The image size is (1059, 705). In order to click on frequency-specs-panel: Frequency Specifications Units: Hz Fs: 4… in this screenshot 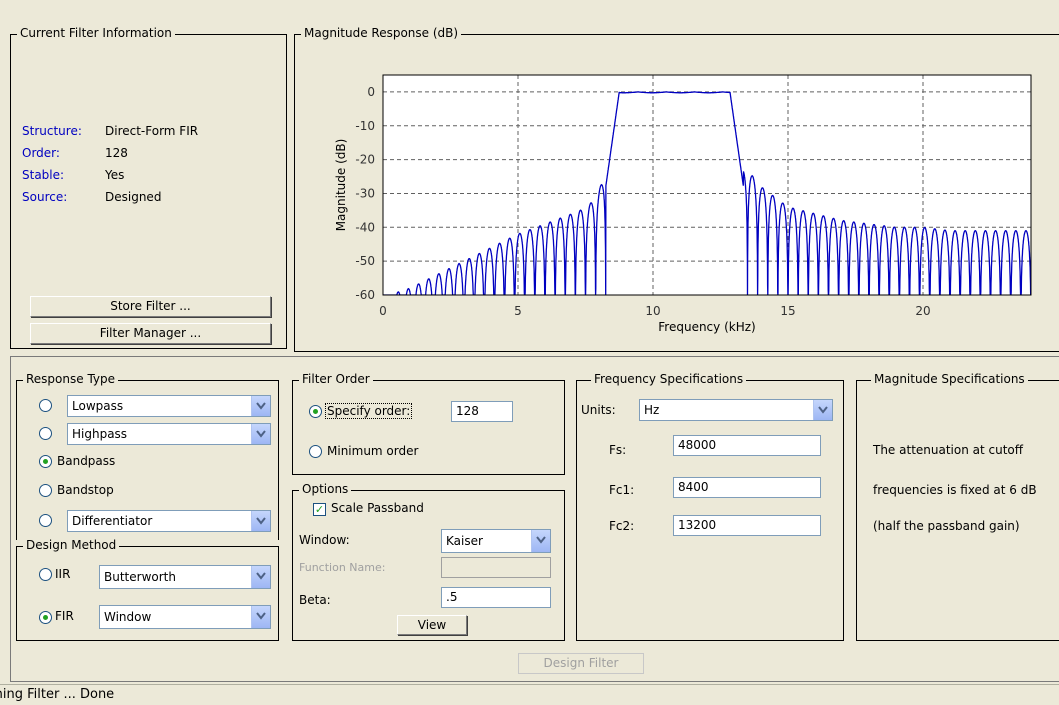, I will do `click(710, 506)`.